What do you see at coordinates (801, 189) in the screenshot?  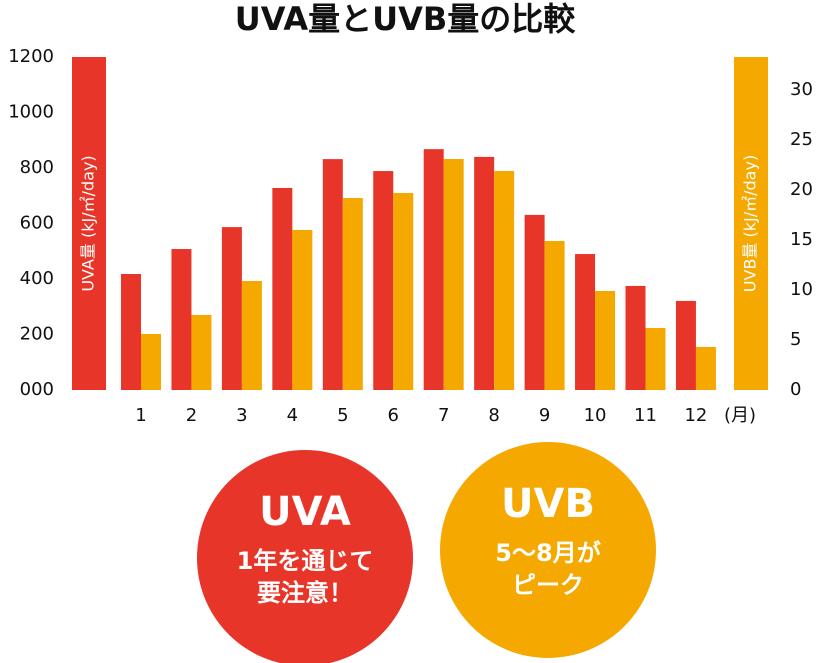 I see `y2-tick-label: 20` at bounding box center [801, 189].